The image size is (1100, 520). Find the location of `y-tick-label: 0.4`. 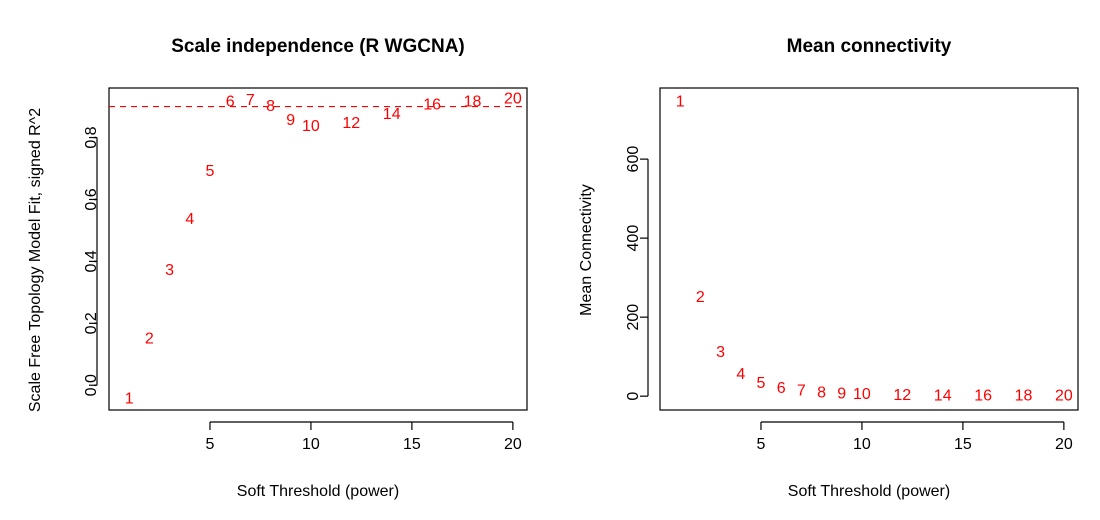

y-tick-label: 0.4 is located at coordinates (91, 261).